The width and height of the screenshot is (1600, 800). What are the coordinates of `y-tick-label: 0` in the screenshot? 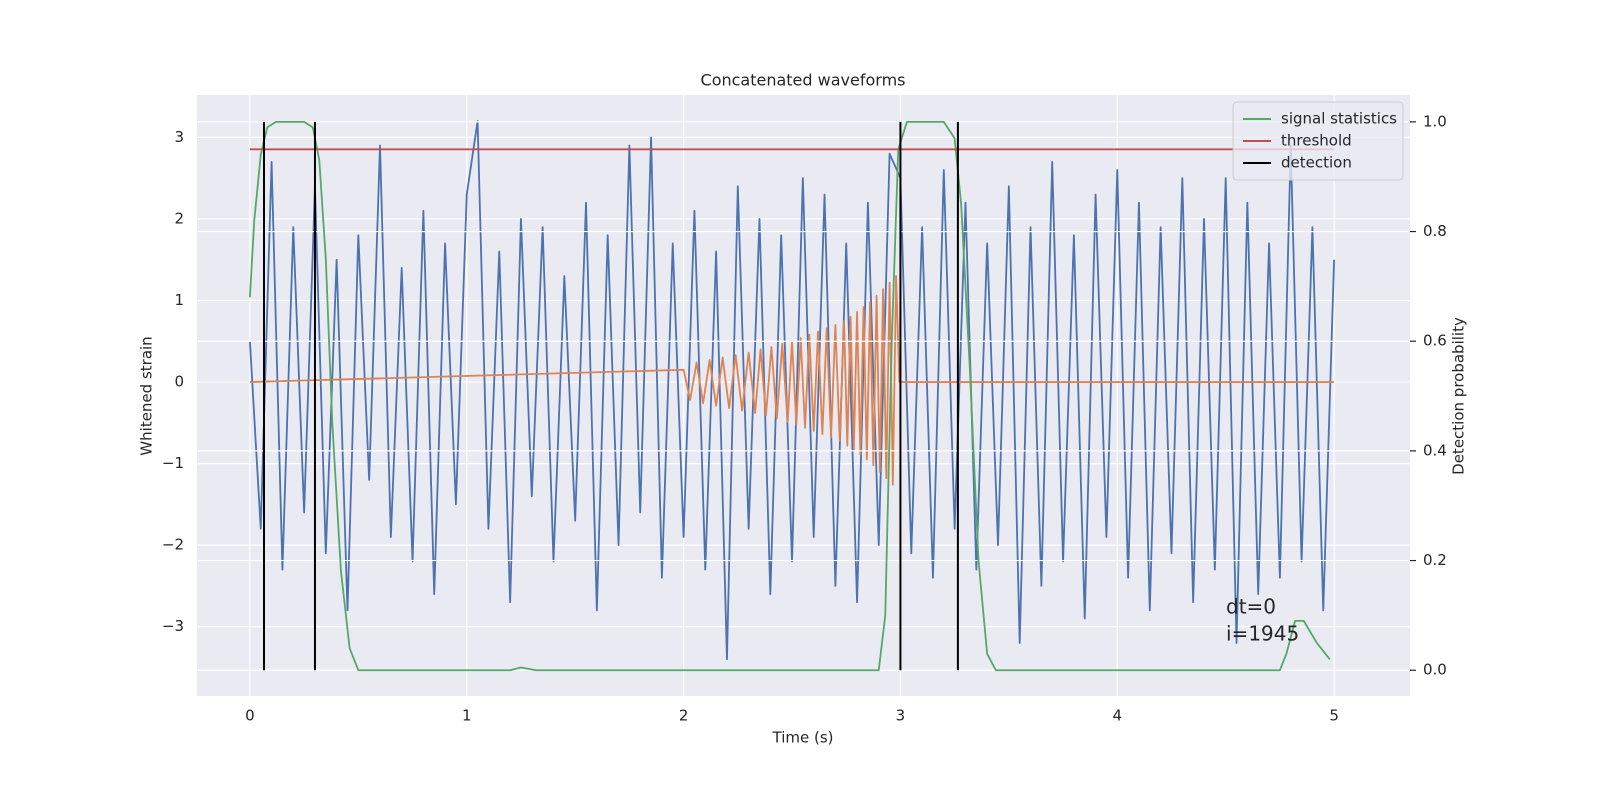 It's located at (179, 382).